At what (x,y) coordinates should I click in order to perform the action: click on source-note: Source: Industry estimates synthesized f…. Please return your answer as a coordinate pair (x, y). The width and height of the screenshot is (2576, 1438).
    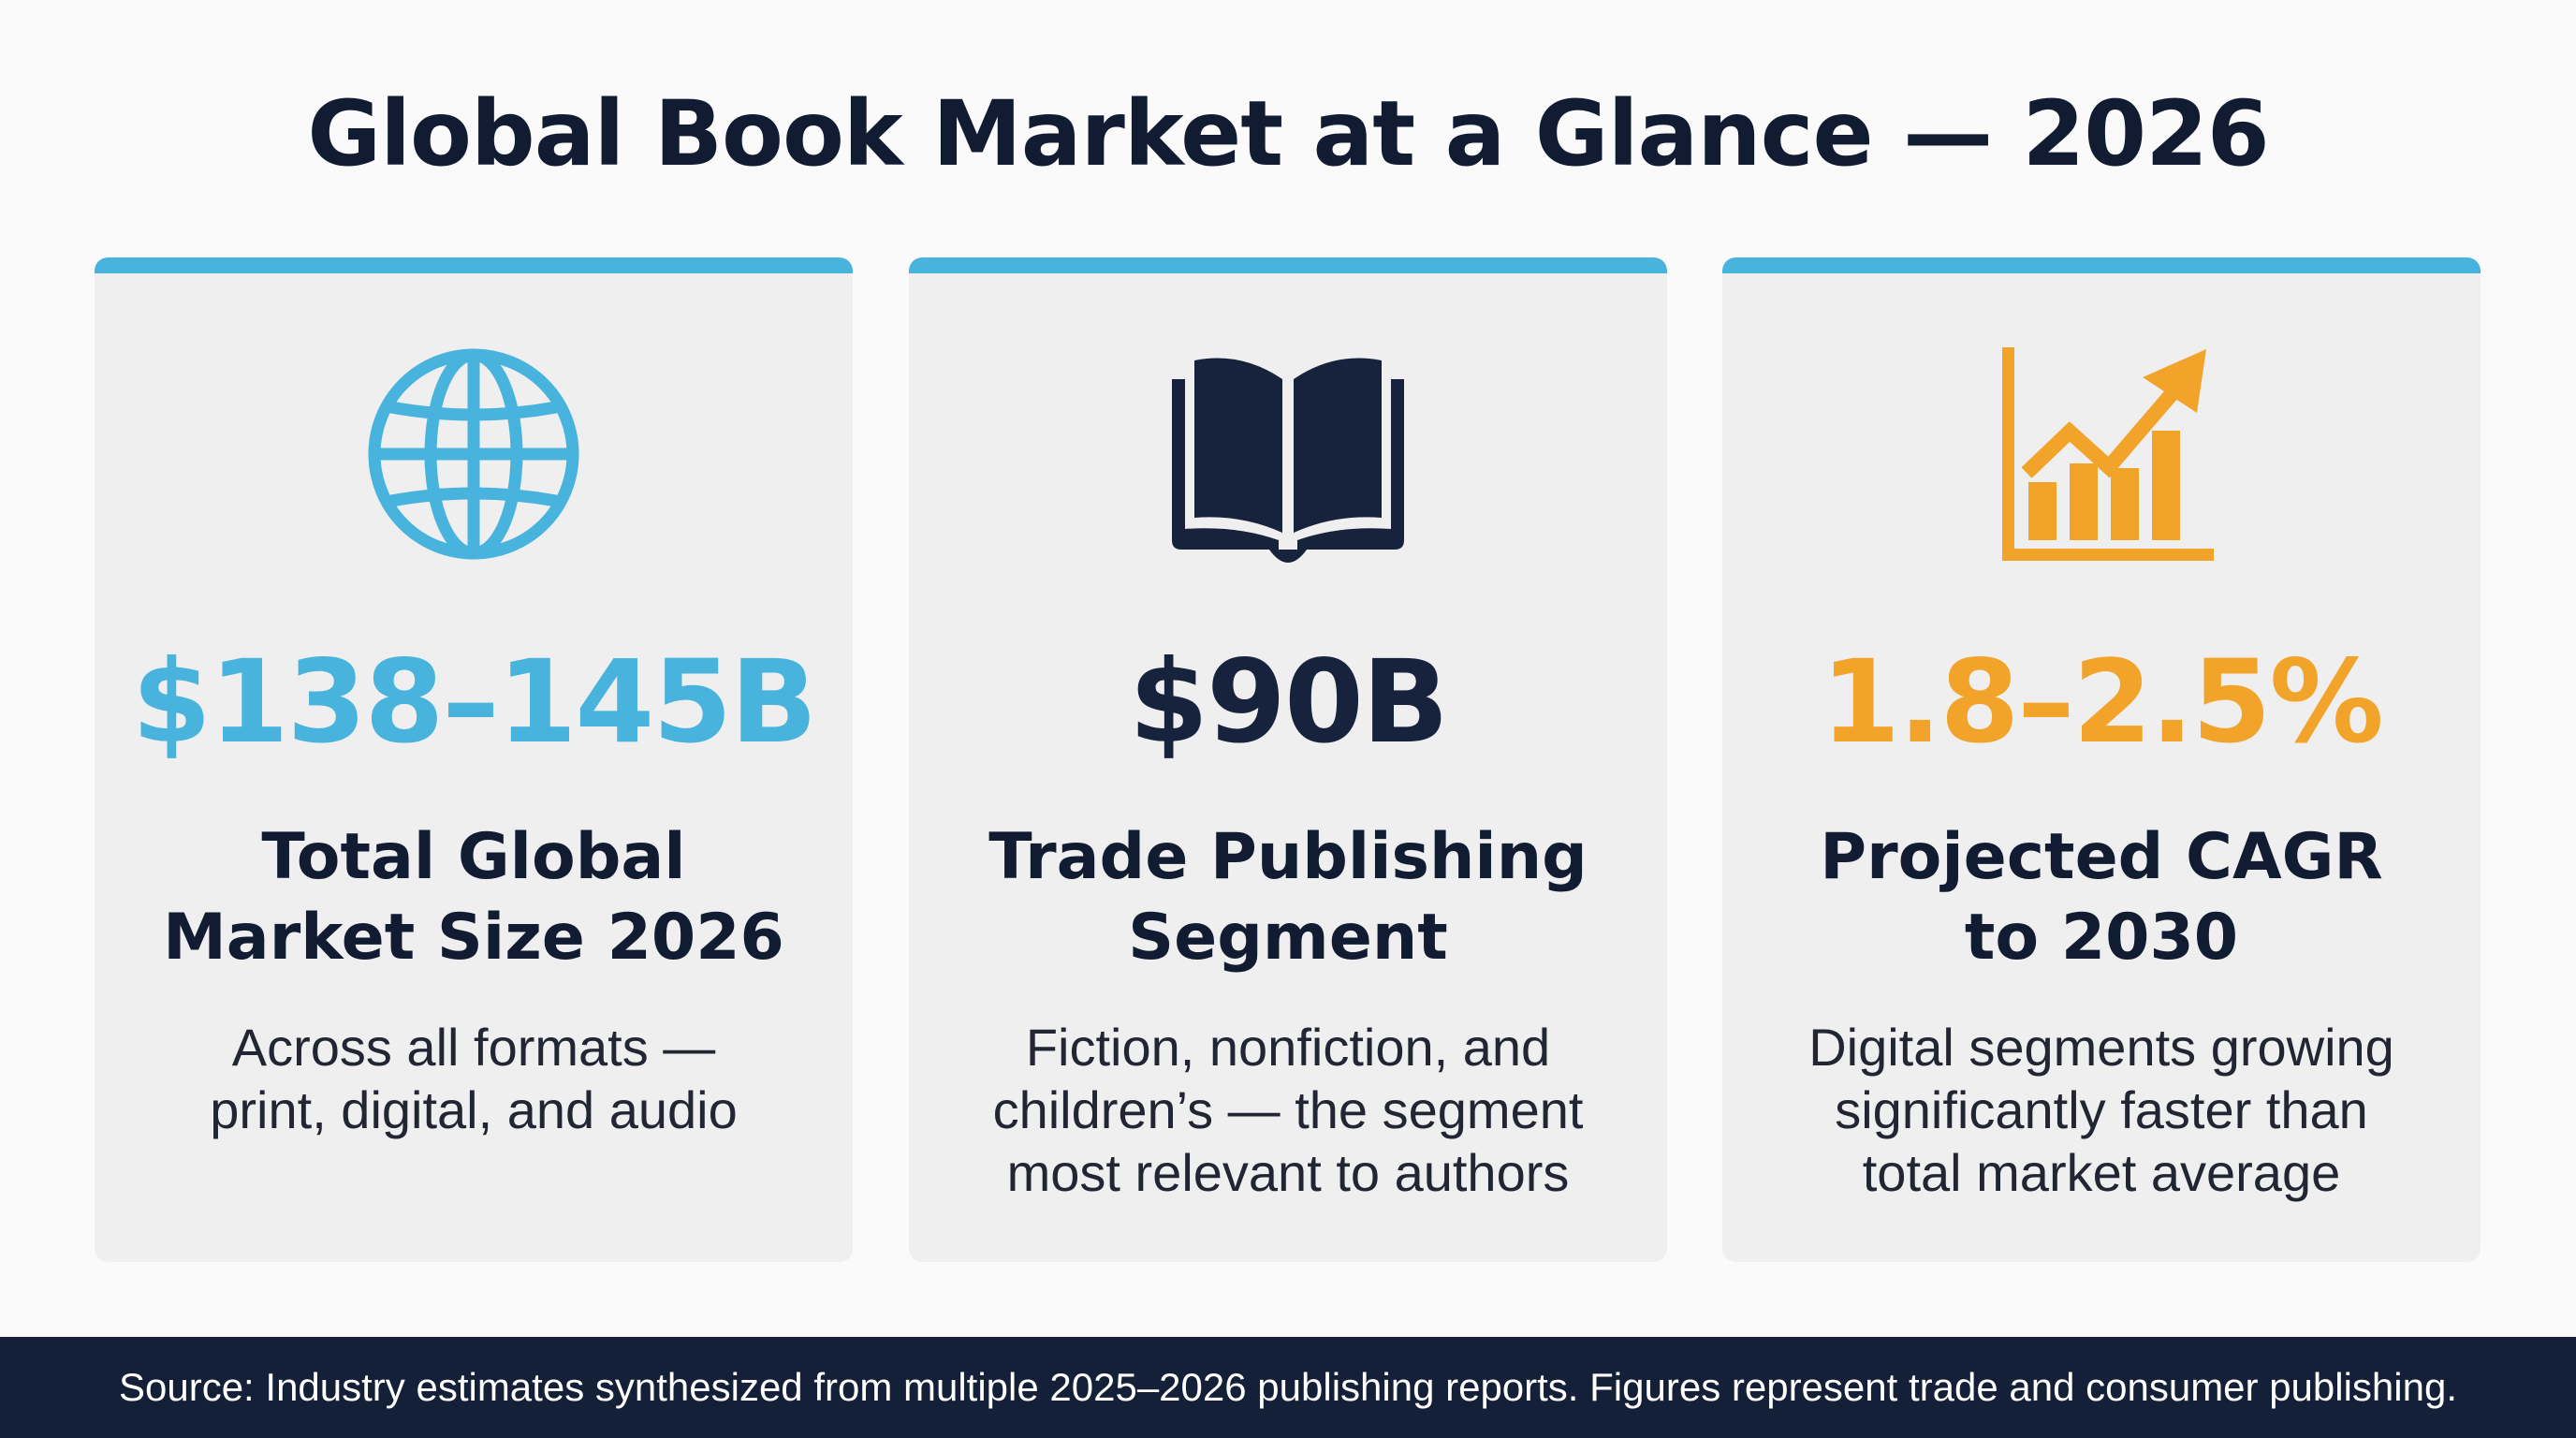
    Looking at the image, I should click on (1287, 1387).